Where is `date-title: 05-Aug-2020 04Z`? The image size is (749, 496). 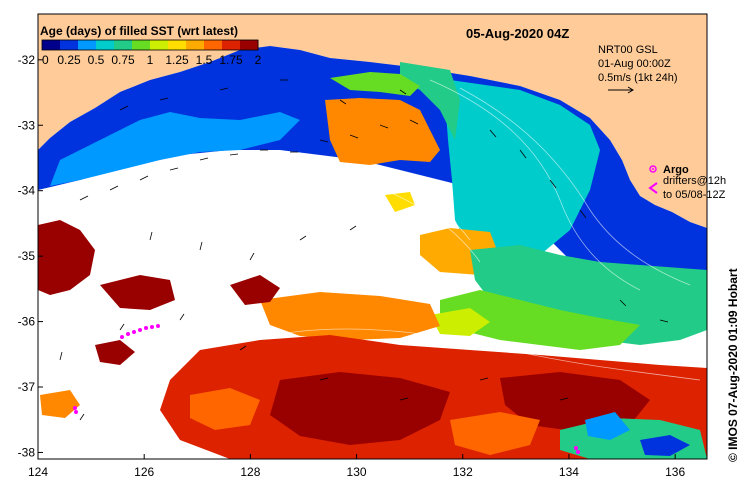
date-title: 05-Aug-2020 04Z is located at coordinates (517, 33).